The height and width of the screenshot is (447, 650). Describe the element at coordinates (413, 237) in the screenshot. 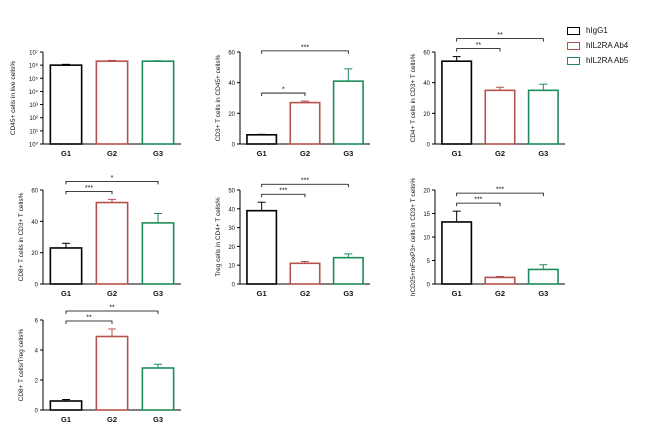

I see `y-axis-label: hCD25+mFoxP3+ cells in CD3+ T cells%` at that location.